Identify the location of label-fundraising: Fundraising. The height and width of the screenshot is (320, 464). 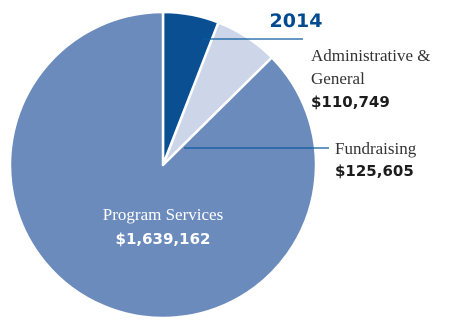
(376, 148).